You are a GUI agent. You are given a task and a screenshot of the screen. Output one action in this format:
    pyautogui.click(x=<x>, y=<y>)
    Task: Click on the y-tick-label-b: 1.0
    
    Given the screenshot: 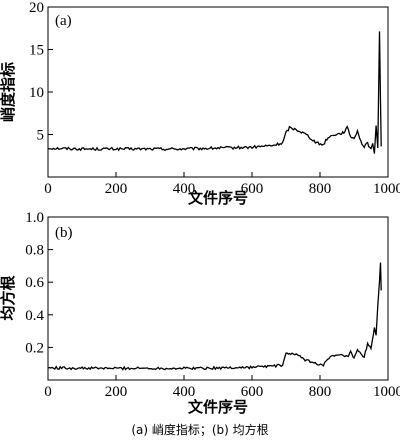 What is the action you would take?
    pyautogui.click(x=34, y=218)
    